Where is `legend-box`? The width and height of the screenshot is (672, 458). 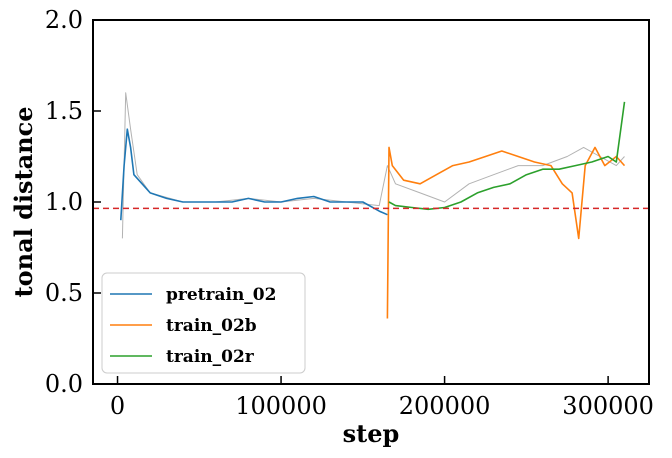
legend-box is located at coordinates (203, 323).